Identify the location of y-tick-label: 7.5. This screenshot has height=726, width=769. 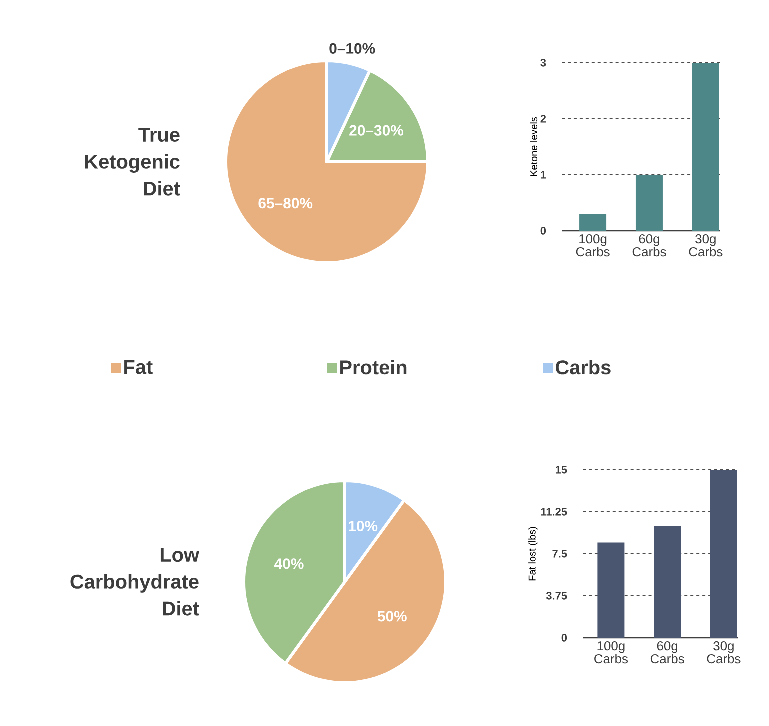
(560, 554).